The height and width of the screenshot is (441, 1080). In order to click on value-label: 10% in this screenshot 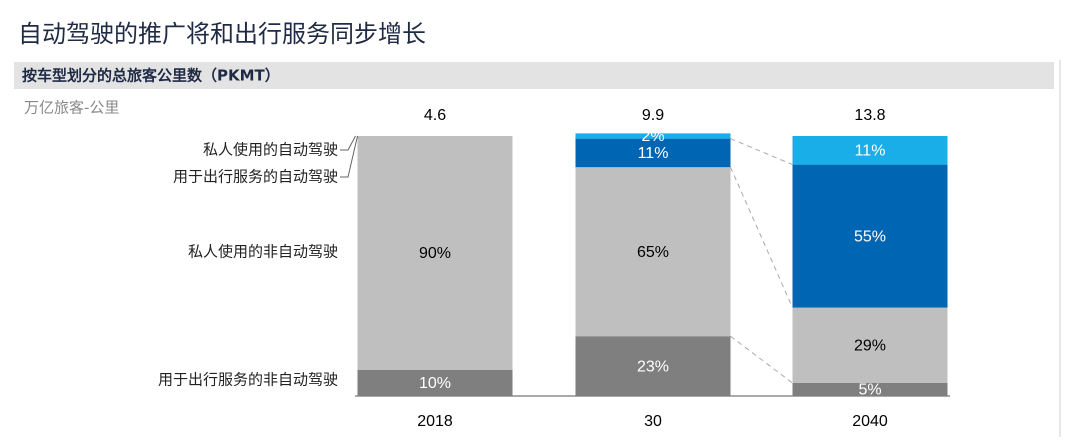, I will do `click(435, 383)`.